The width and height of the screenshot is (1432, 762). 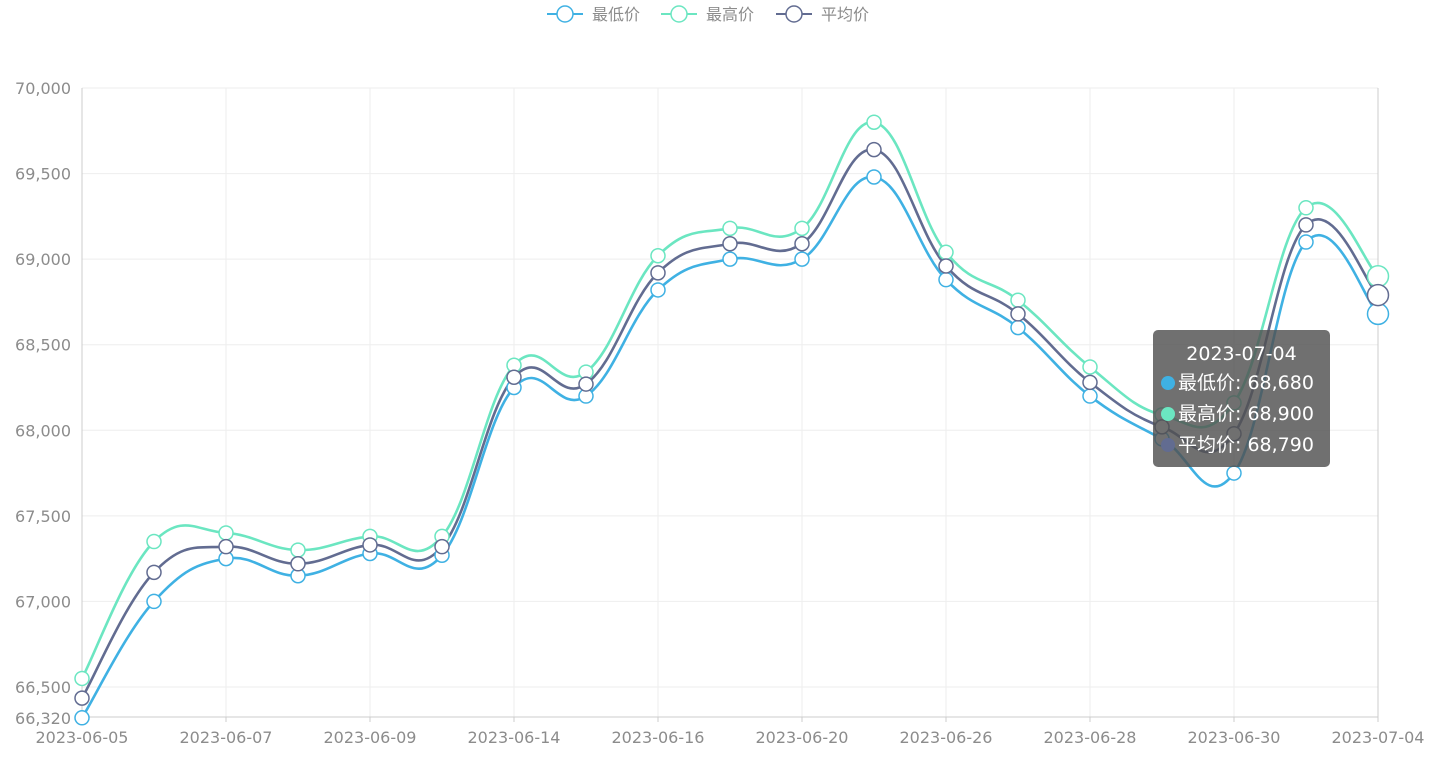 I want to click on legend-label: 平均价, so click(x=845, y=14).